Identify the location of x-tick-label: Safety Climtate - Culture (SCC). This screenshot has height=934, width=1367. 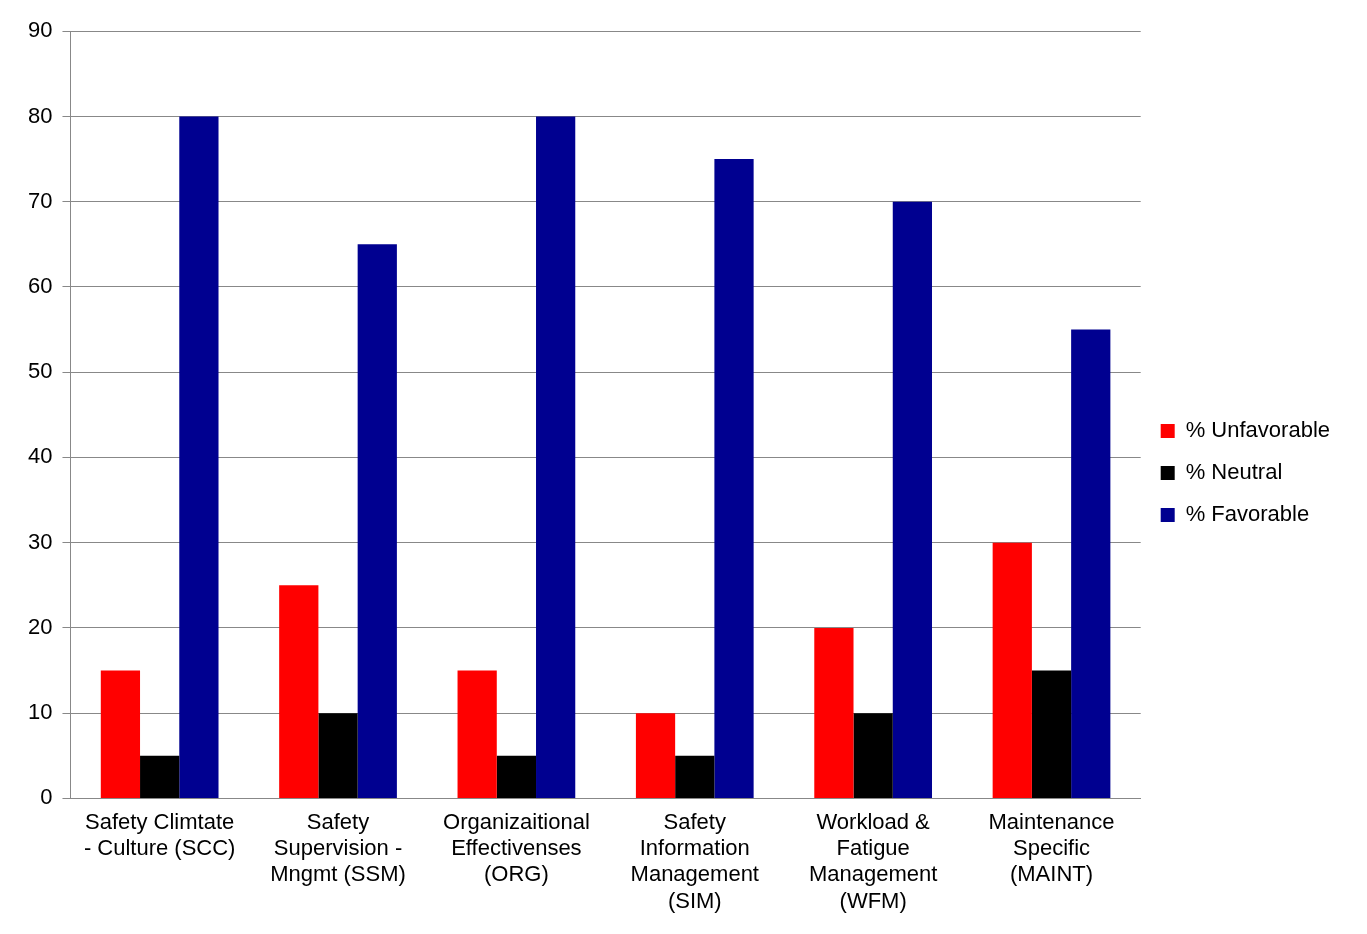
(159, 834).